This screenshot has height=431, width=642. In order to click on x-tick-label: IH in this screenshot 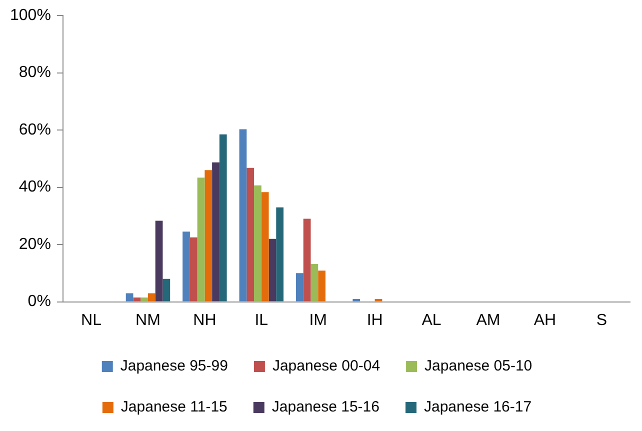, I will do `click(374, 320)`.